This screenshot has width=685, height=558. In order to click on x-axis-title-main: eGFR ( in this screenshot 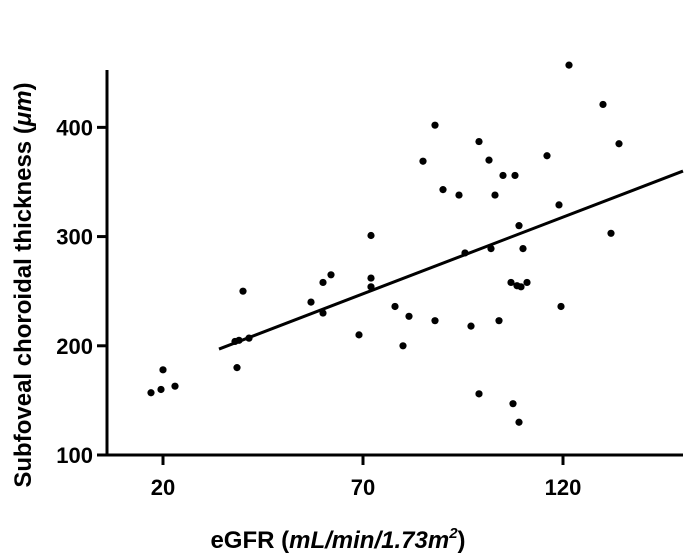, I will do `click(249, 540)`.